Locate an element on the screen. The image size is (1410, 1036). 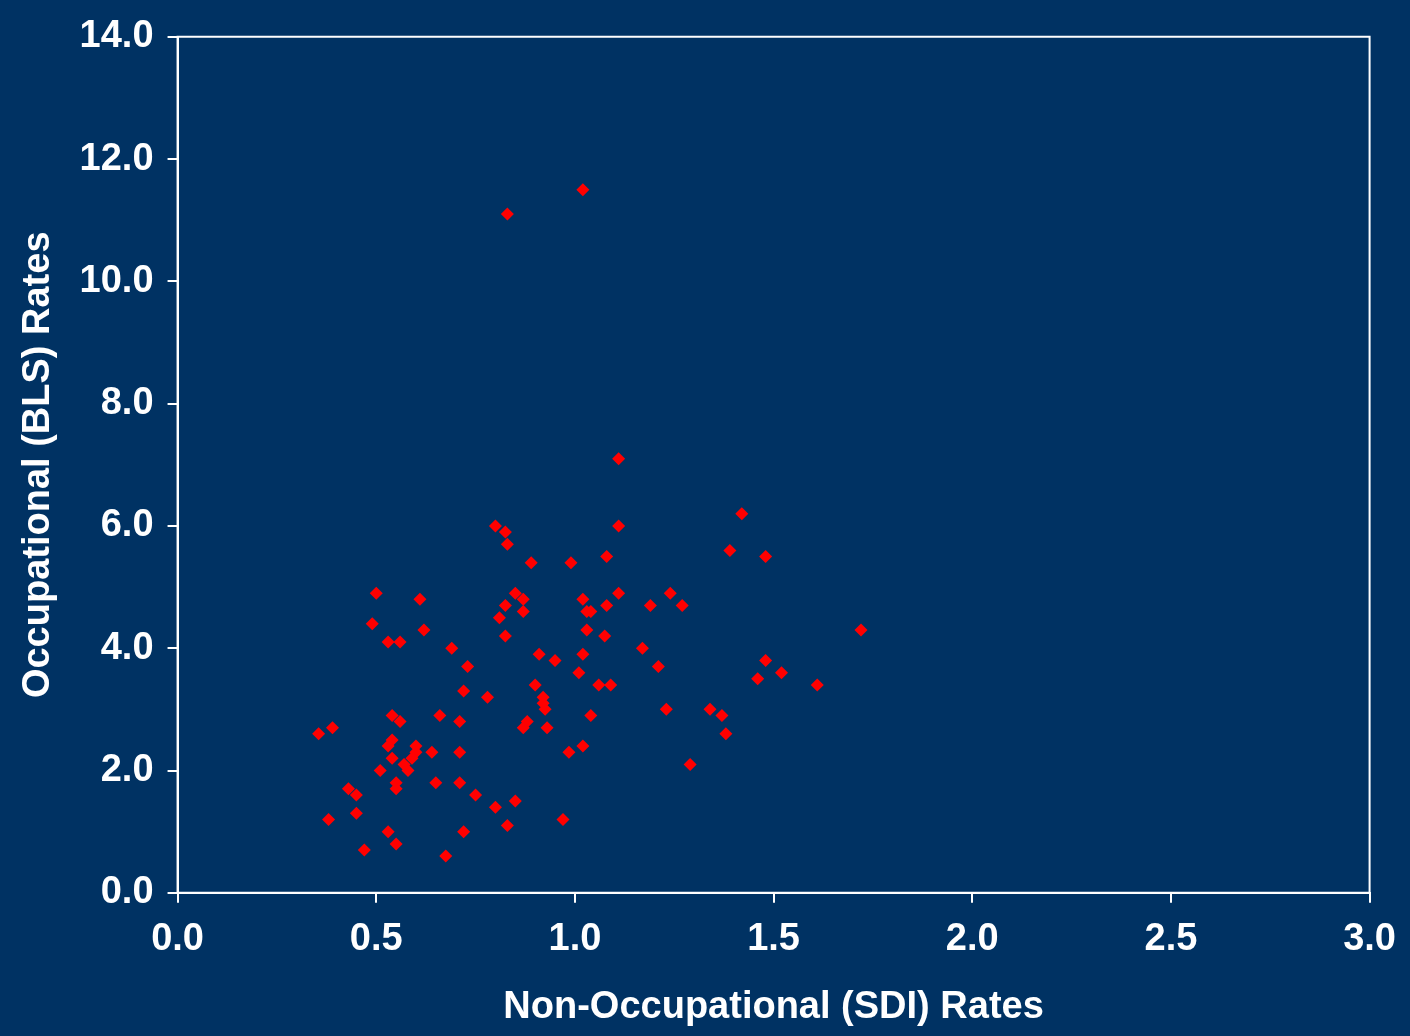
x-tick-label: 0.5 is located at coordinates (376, 937).